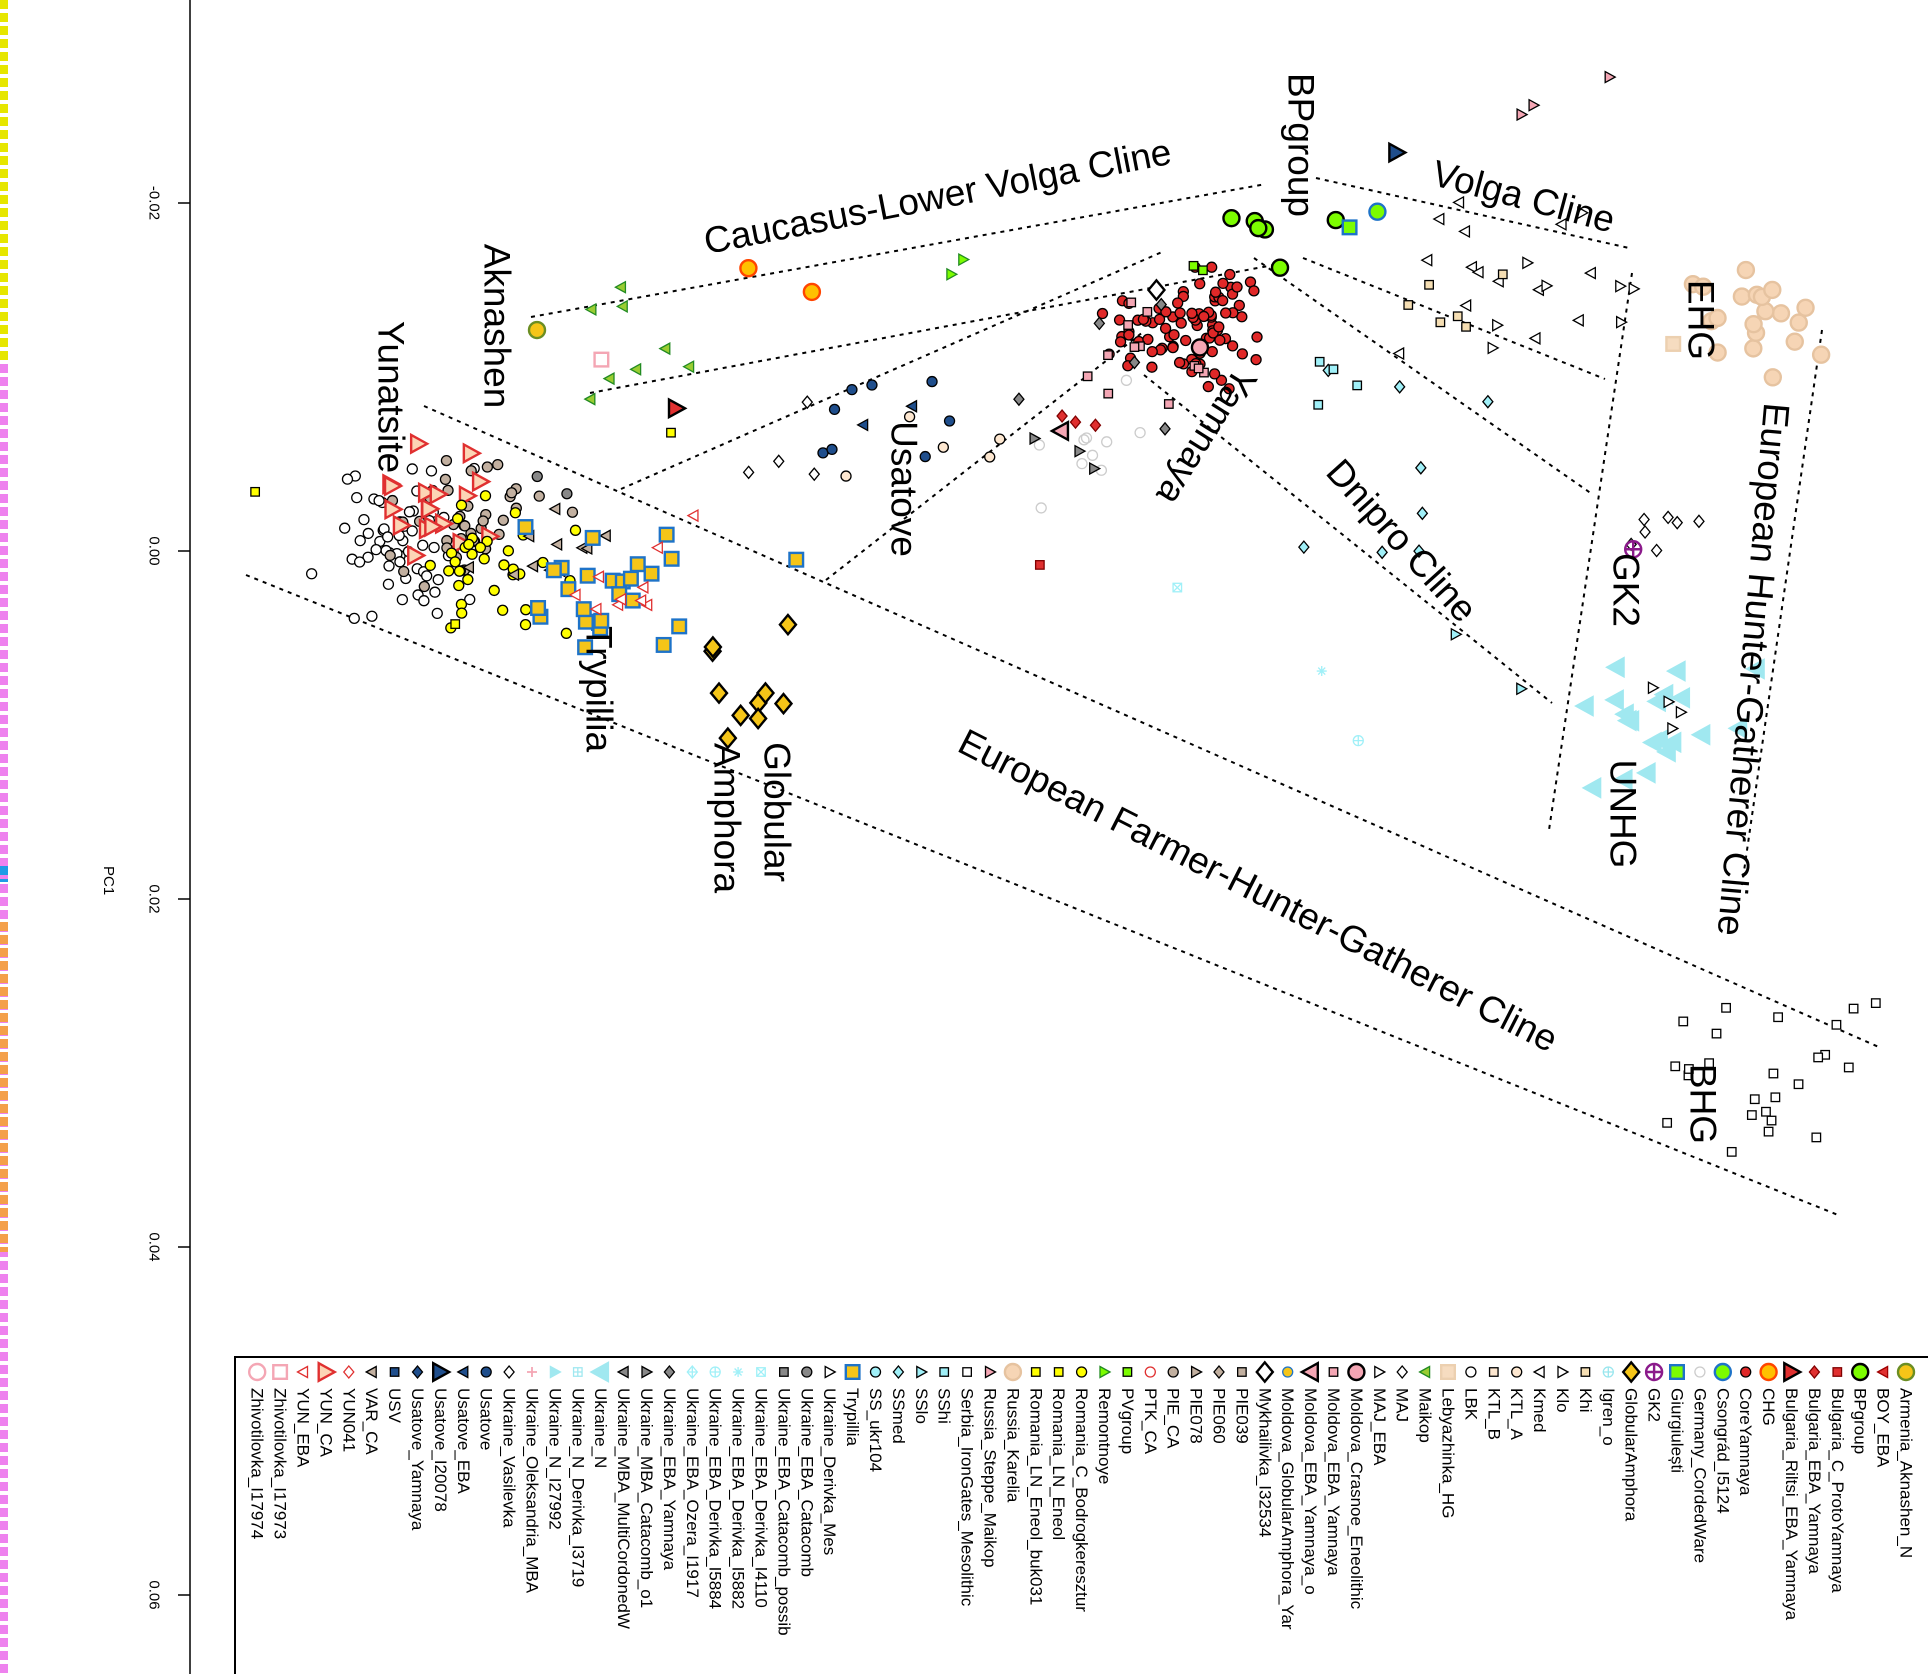 This screenshot has height=1674, width=1928. What do you see at coordinates (257, 1464) in the screenshot?
I see `legend-entry-label: Zhivotilovka_I17974` at bounding box center [257, 1464].